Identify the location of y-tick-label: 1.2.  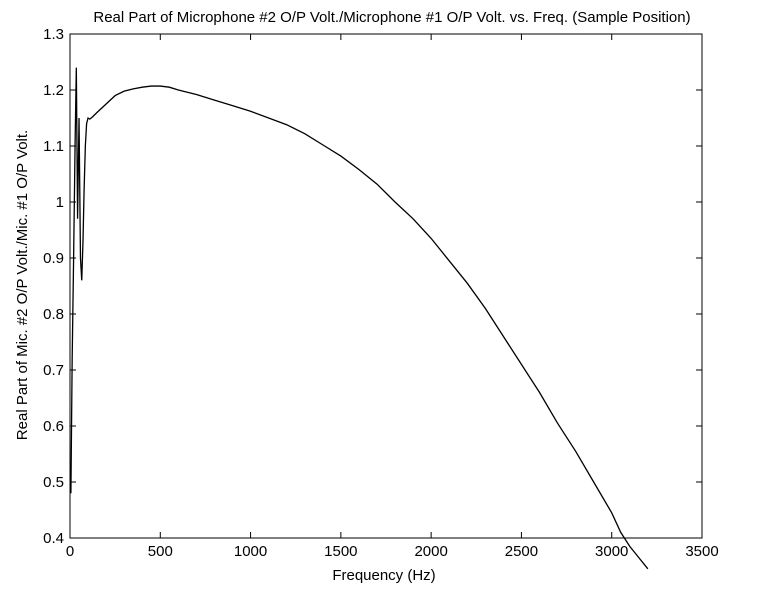
(53, 90).